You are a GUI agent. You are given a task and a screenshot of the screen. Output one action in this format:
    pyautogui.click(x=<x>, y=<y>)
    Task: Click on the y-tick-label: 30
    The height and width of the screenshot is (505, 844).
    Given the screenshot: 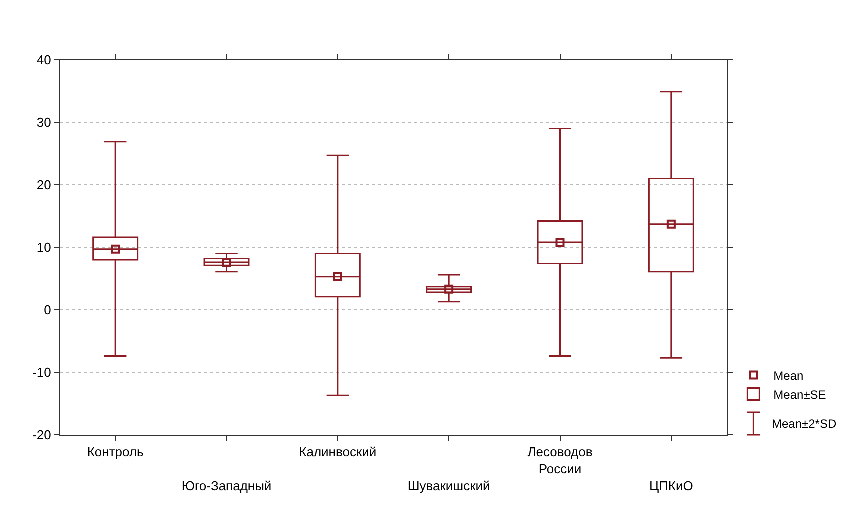 What is the action you would take?
    pyautogui.click(x=44, y=122)
    